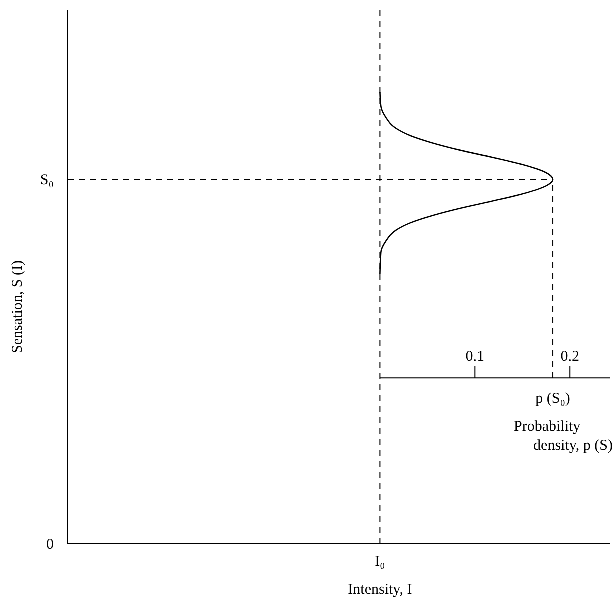 This screenshot has height=599, width=616. What do you see at coordinates (380, 590) in the screenshot?
I see `x-axis-title: Intensity, I` at bounding box center [380, 590].